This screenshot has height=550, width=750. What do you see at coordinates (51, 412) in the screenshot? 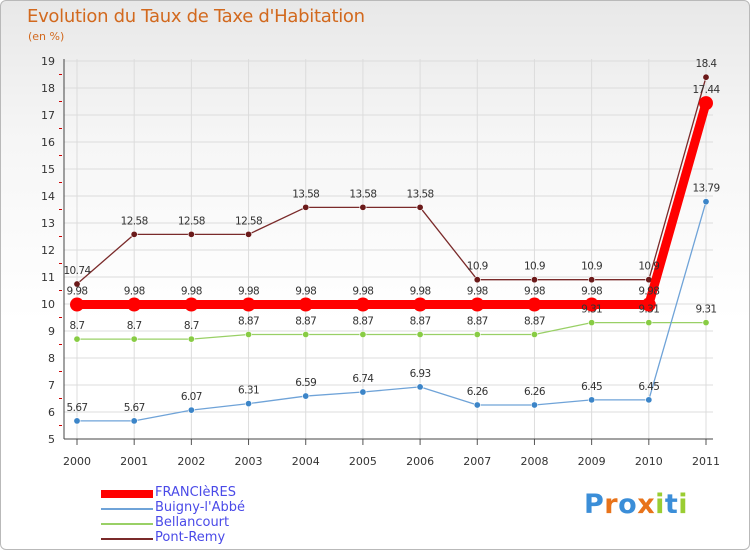
I see `y-tick-label: 6` at bounding box center [51, 412].